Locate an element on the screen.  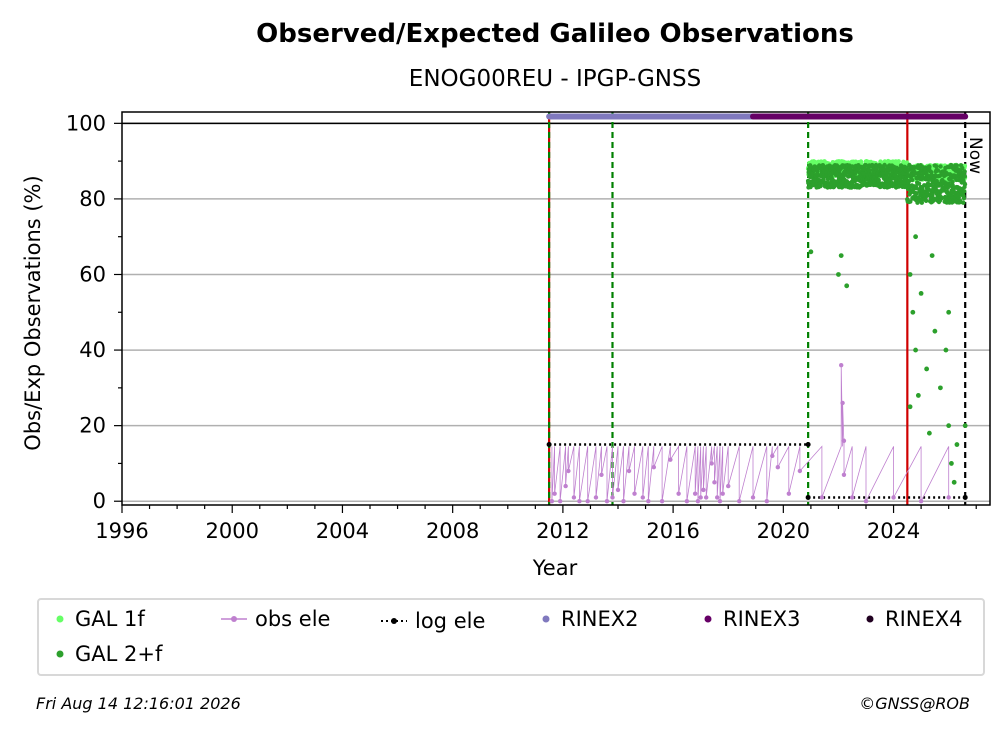
x-tick-label: 2024 is located at coordinates (893, 531).